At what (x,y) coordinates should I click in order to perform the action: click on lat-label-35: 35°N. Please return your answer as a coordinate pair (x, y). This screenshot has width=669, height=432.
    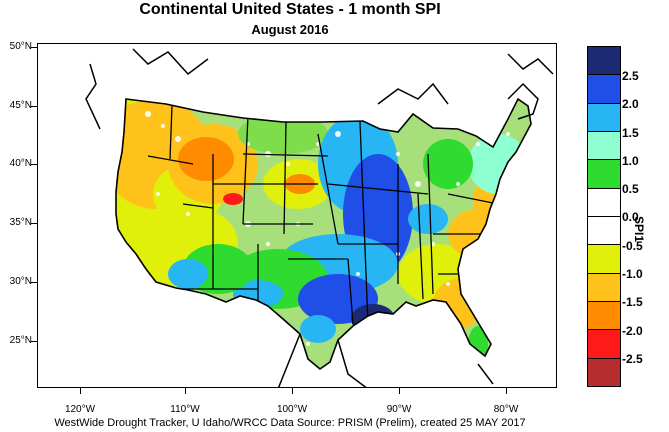
    Looking at the image, I should click on (20, 222).